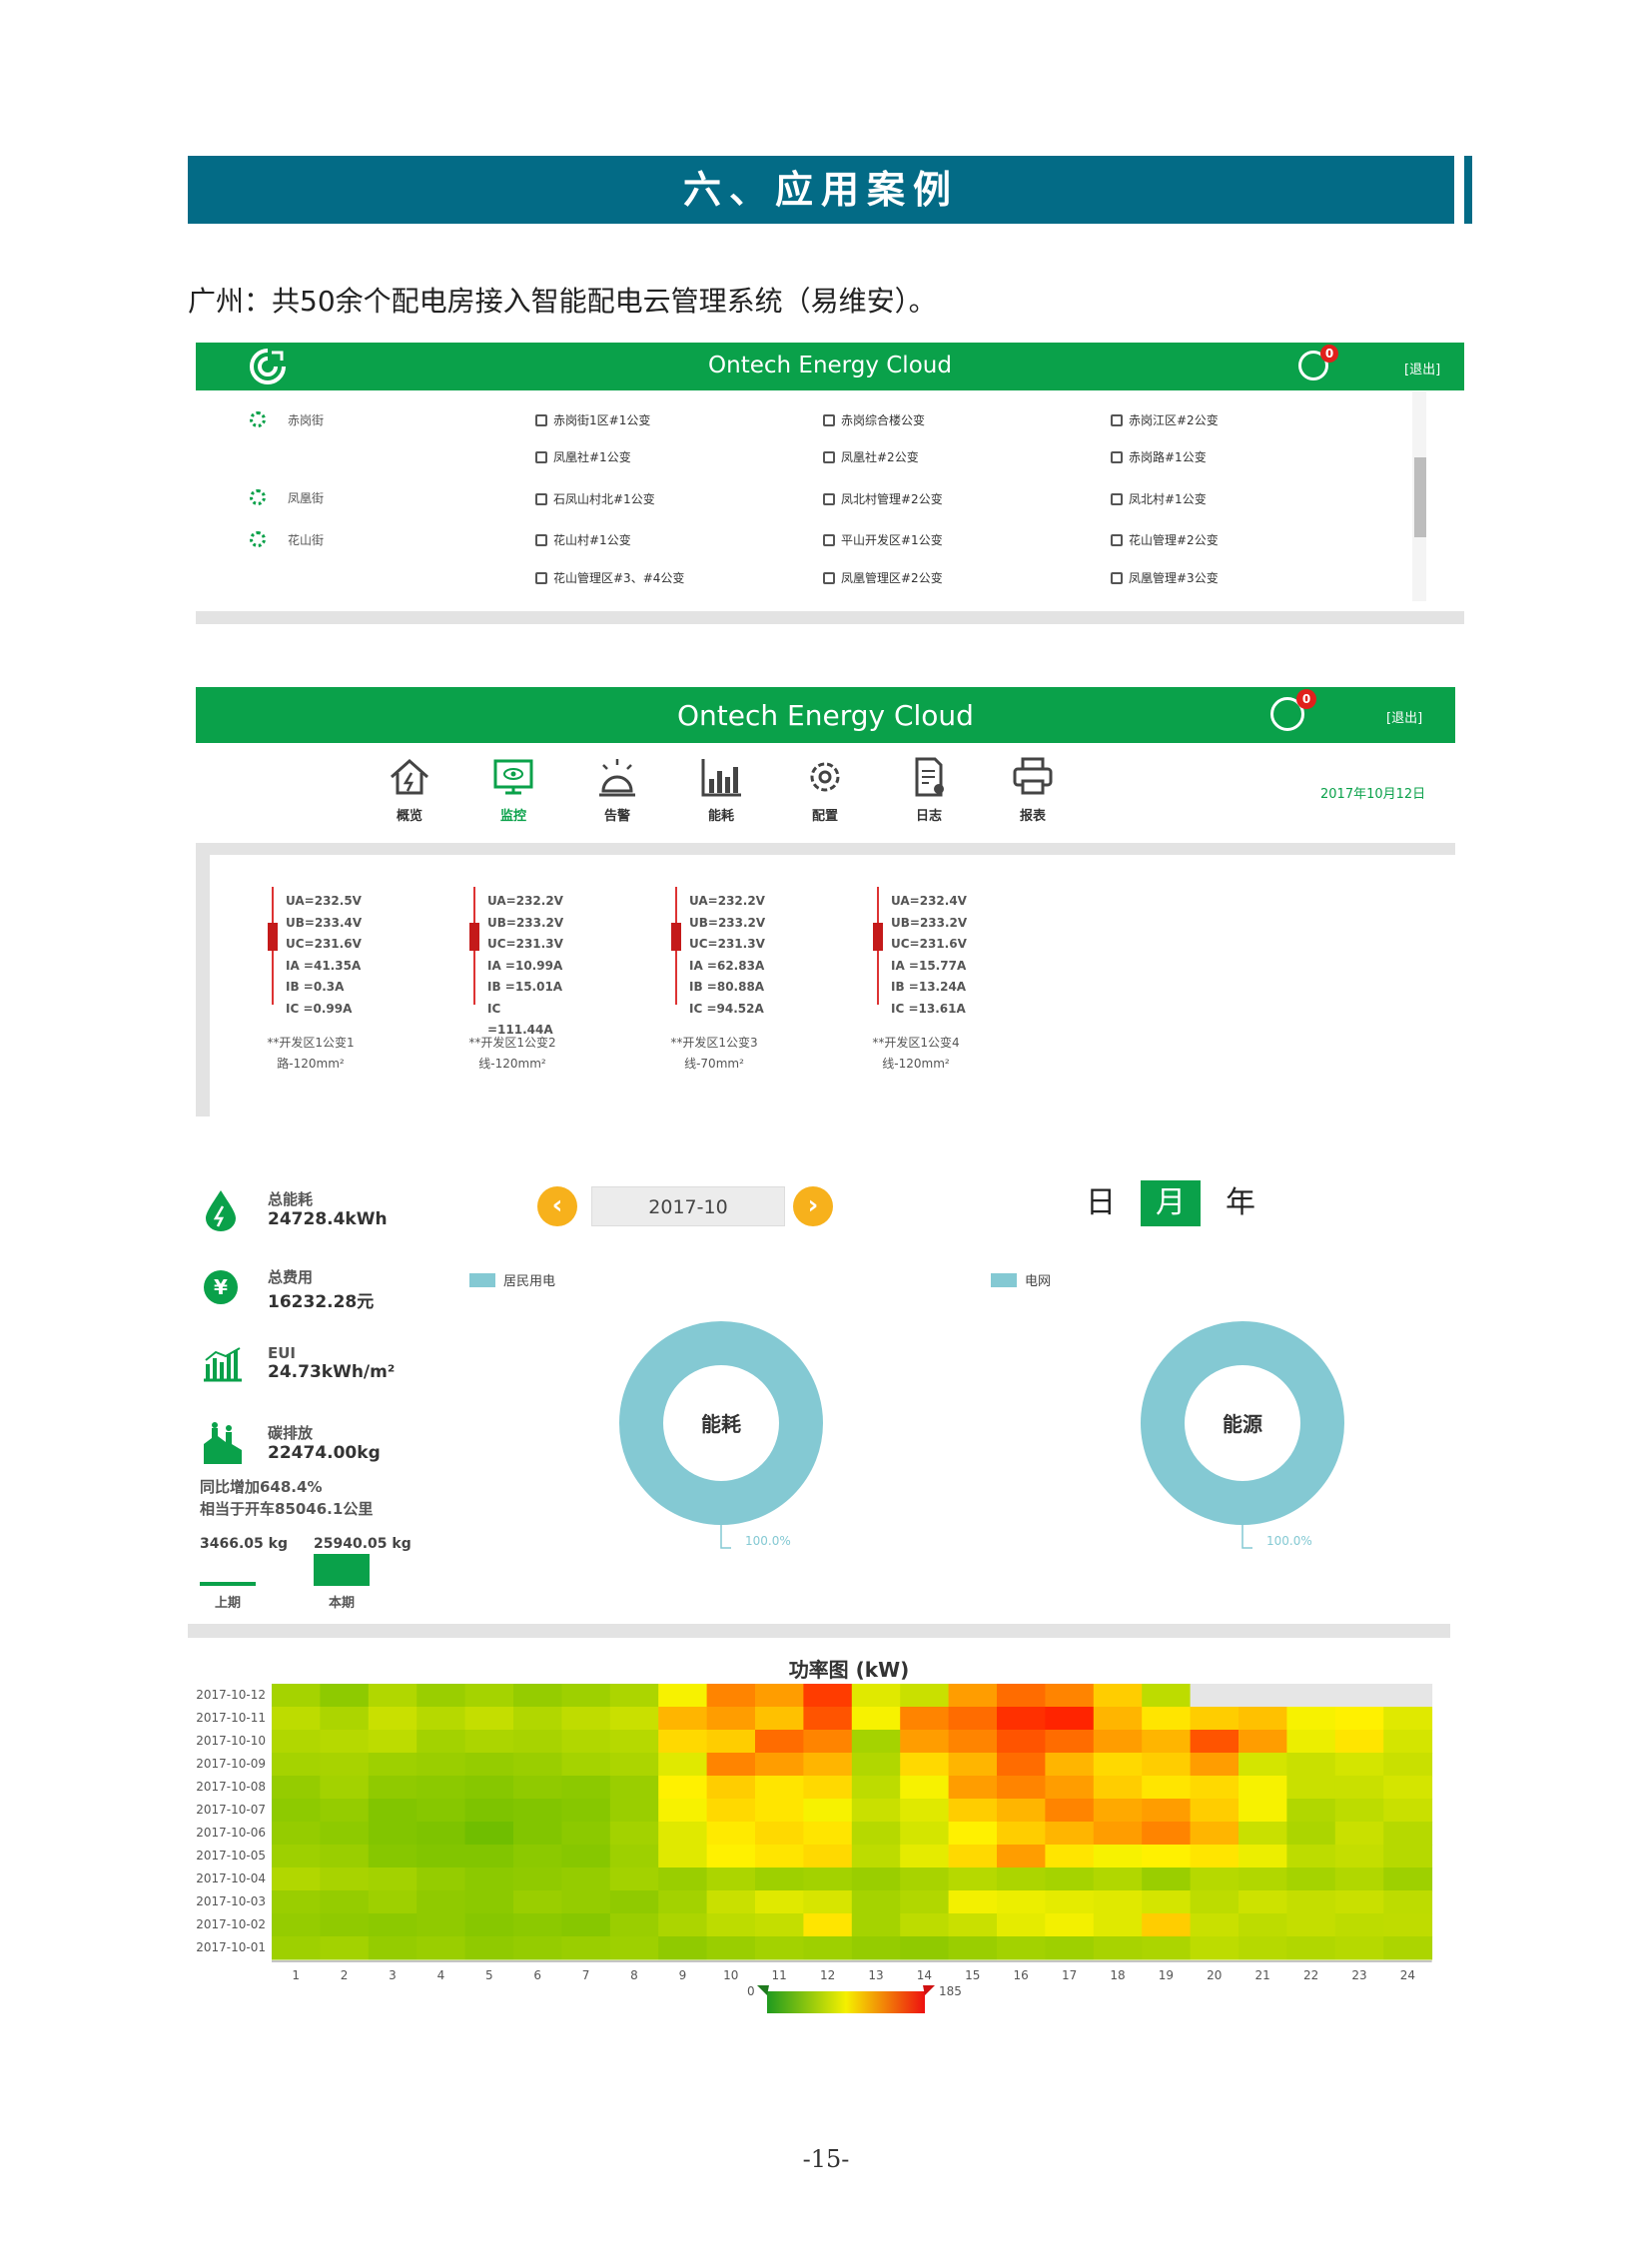  Describe the element at coordinates (609, 577) in the screenshot. I see `substation-item: 花山管理区#3、#4公变` at that location.